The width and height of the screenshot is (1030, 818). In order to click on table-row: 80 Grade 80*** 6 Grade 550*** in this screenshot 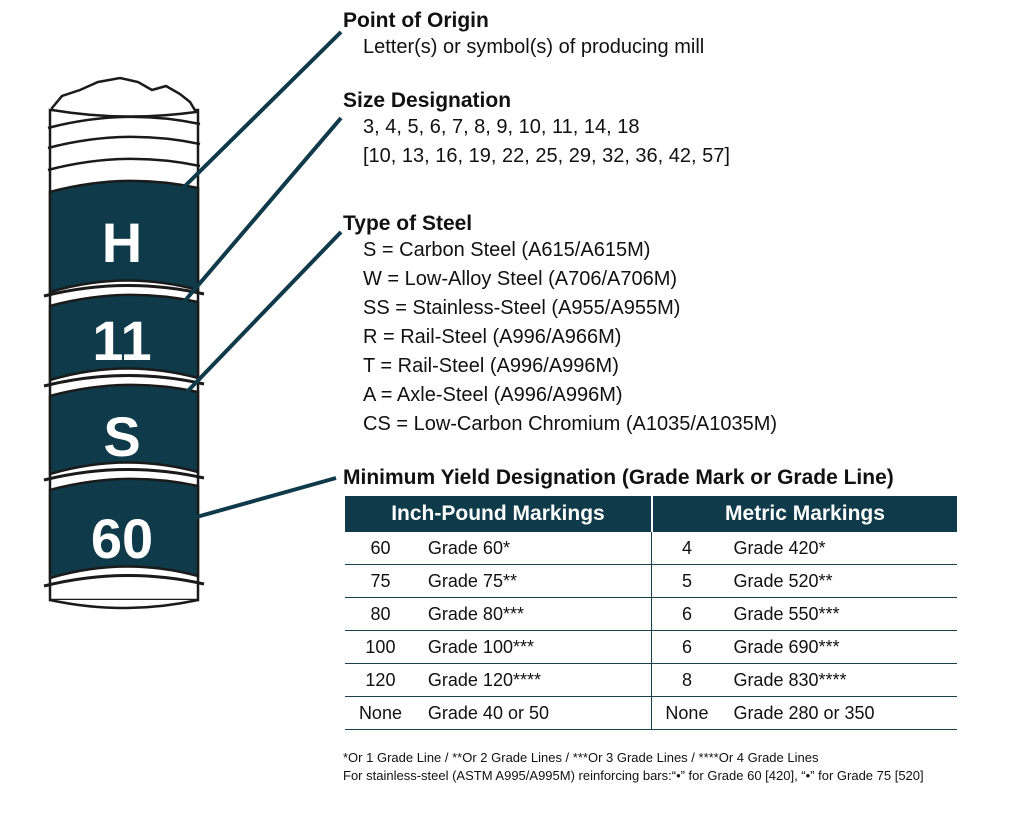, I will do `click(651, 614)`.